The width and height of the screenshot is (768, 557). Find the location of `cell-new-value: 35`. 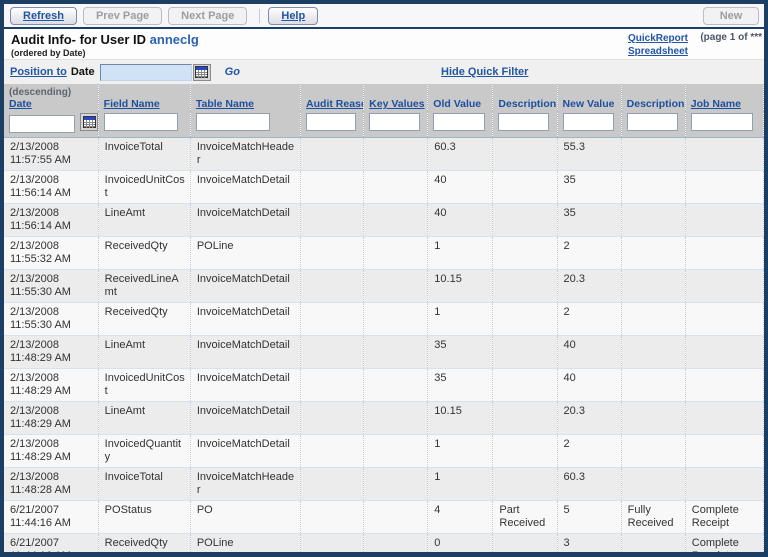

cell-new-value: 35 is located at coordinates (589, 187).